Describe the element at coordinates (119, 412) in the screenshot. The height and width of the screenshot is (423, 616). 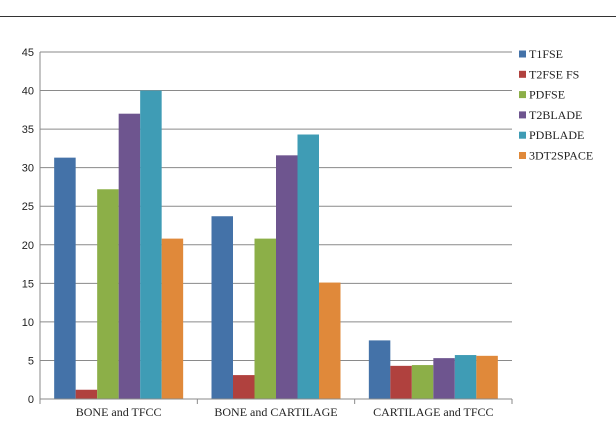
I see `x-category-label: BONE and TFCC` at that location.